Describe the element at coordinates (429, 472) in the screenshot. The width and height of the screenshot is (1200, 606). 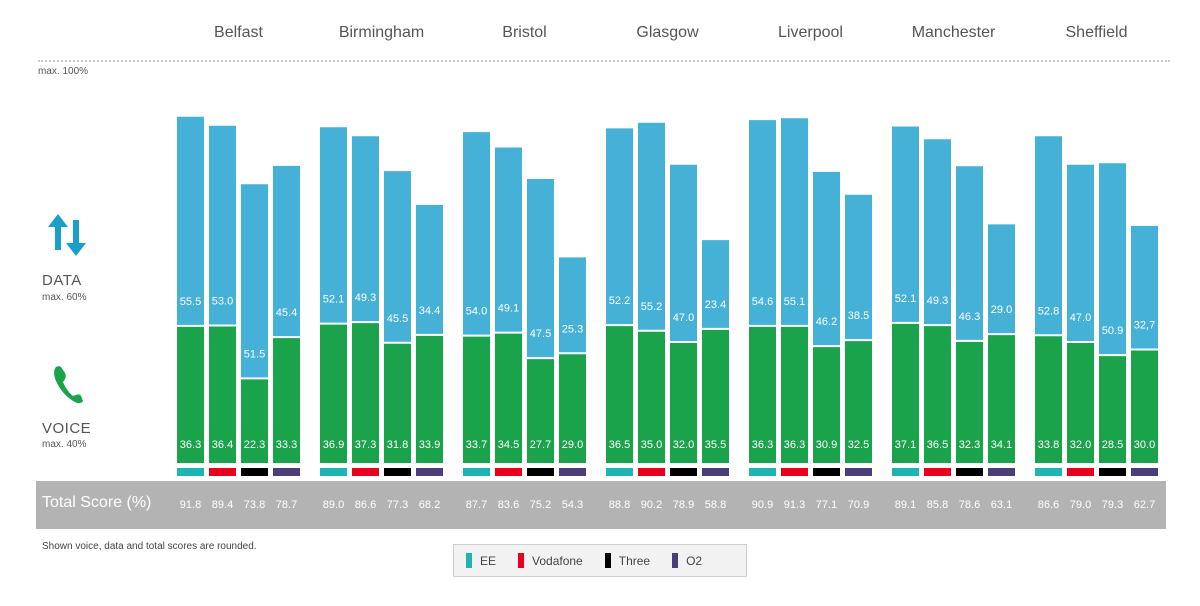
I see `operator-swatch-birmingham-o2` at that location.